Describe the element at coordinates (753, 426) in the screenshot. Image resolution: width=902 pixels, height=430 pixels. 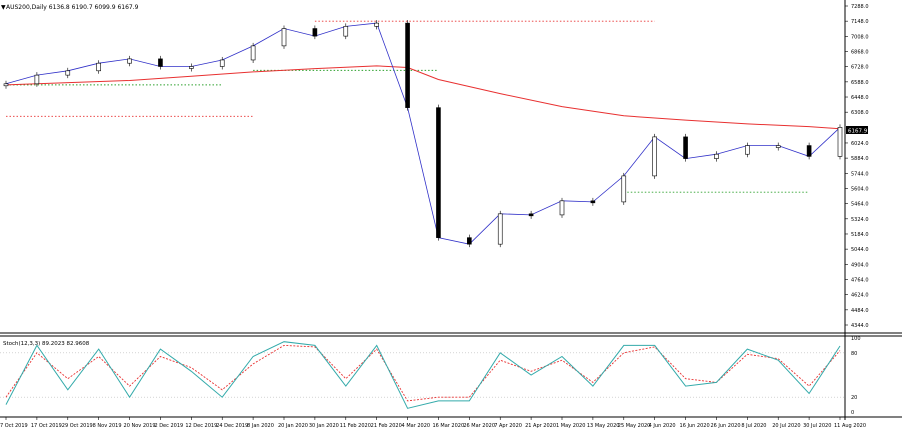
I see `time-tick-label: 8 Jul 2020` at that location.